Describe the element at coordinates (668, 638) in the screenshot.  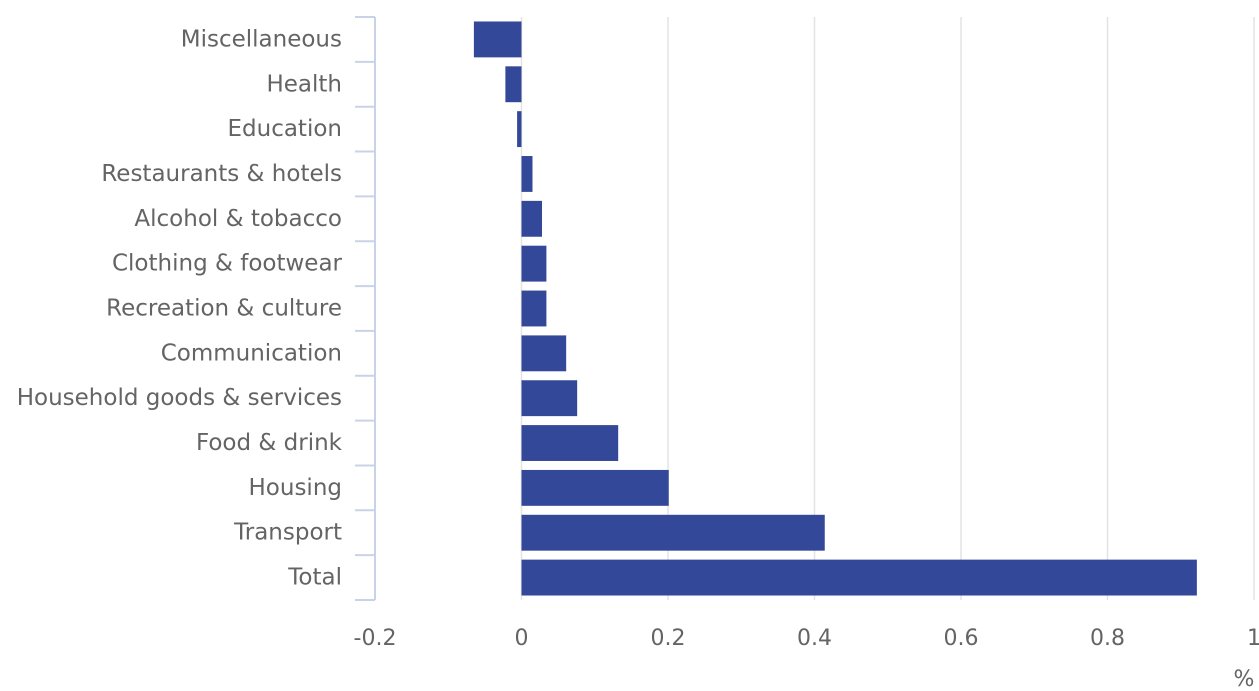
I see `x-tick-label: 0.2` at that location.